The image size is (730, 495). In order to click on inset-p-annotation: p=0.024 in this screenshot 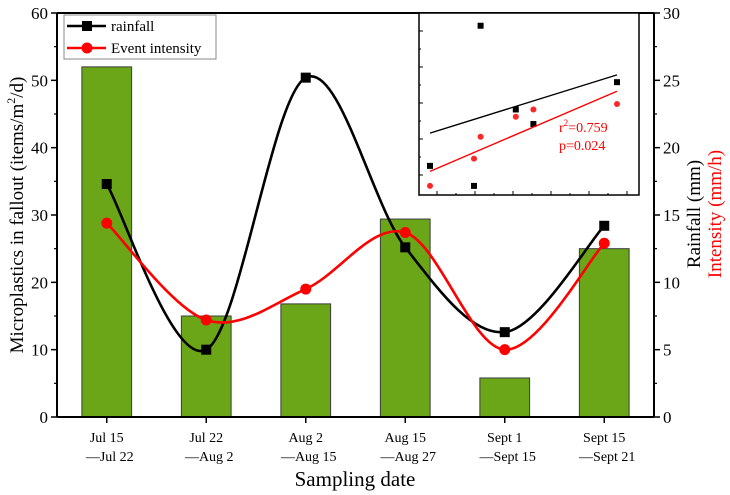, I will do `click(582, 146)`.